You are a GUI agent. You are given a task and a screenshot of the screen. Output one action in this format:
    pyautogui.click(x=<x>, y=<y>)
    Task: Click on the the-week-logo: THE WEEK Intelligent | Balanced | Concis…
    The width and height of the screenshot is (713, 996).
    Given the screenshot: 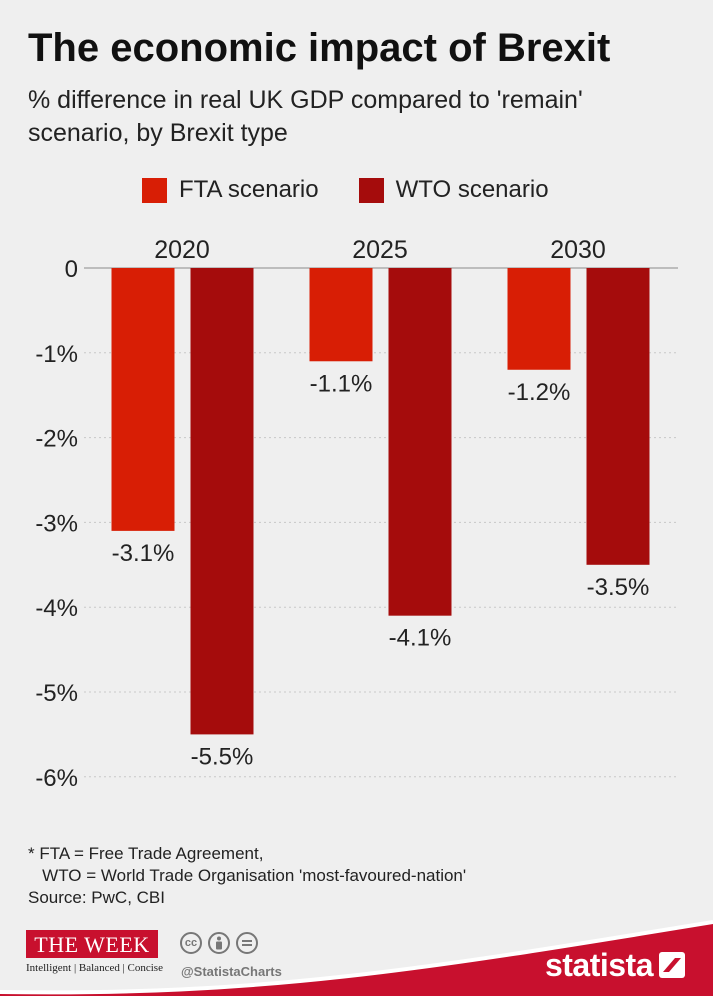 What is the action you would take?
    pyautogui.click(x=94, y=952)
    